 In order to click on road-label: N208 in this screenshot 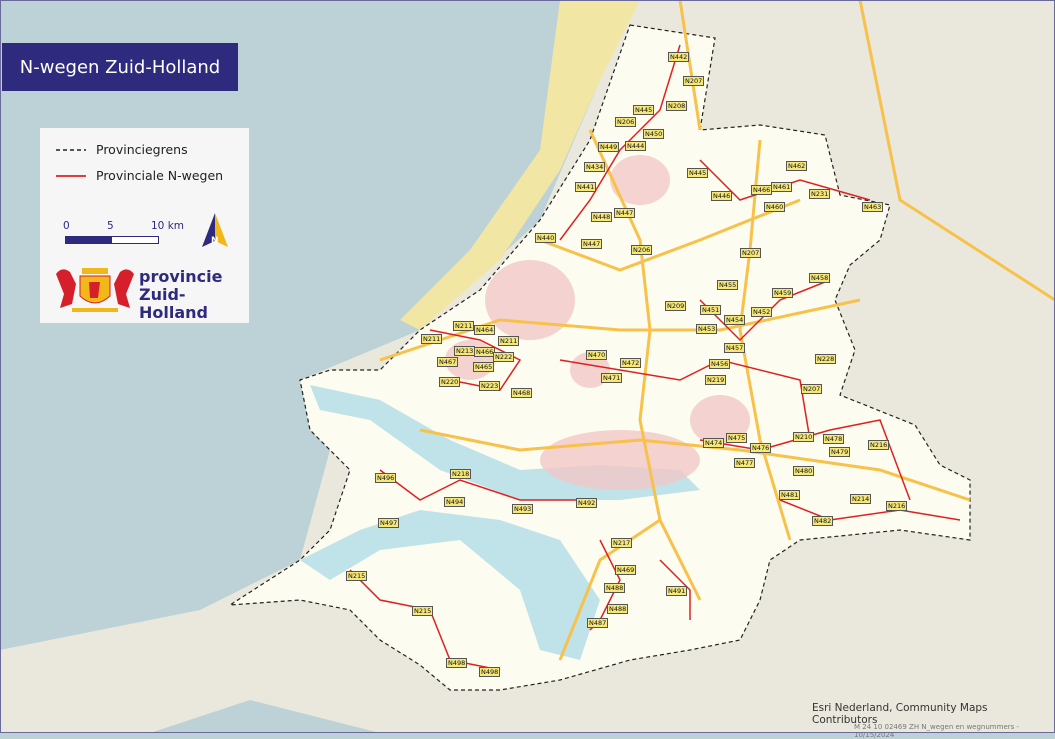, I will do `click(677, 106)`.